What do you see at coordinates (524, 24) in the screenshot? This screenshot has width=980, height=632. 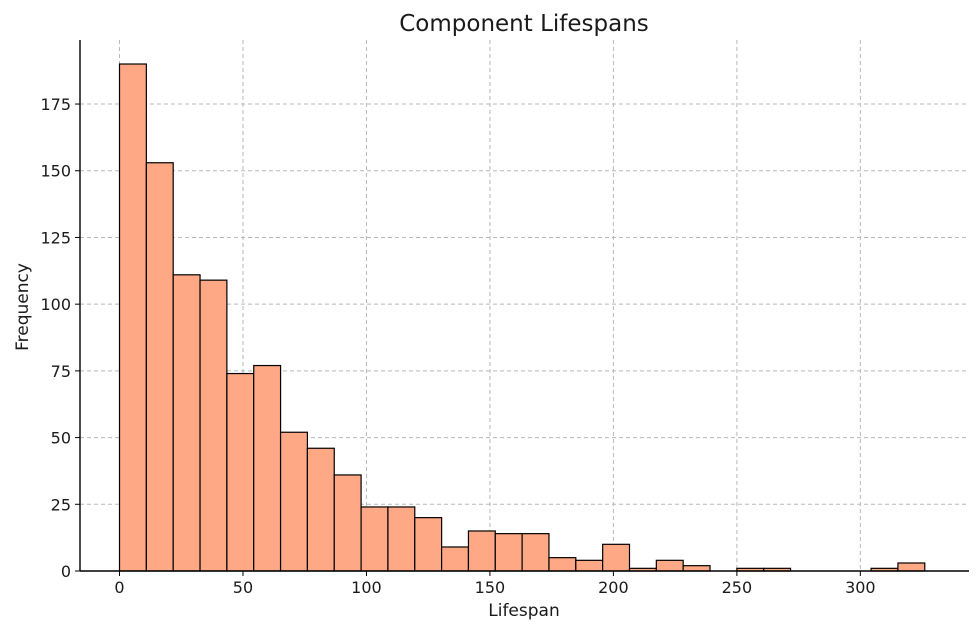 I see `chart-title: Component Lifespans` at bounding box center [524, 24].